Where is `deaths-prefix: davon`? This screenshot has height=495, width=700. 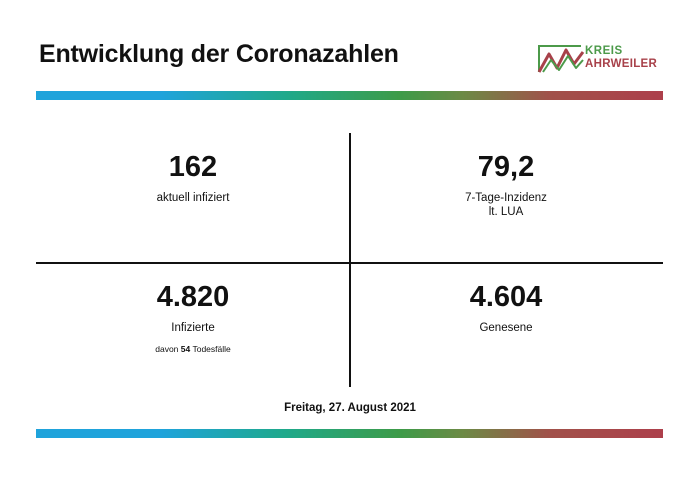
deaths-prefix: davon is located at coordinates (167, 349).